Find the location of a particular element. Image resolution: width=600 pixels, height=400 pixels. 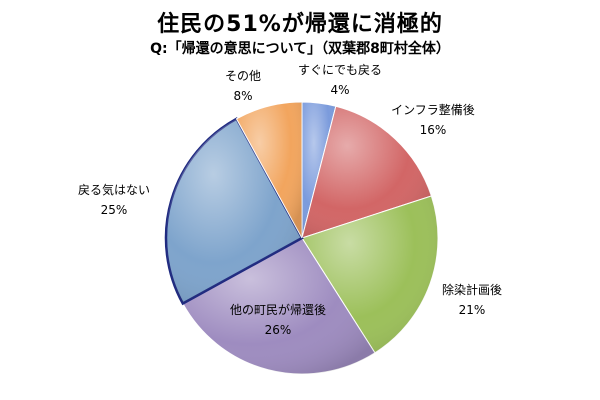

slice-value-label: 26% is located at coordinates (278, 330).